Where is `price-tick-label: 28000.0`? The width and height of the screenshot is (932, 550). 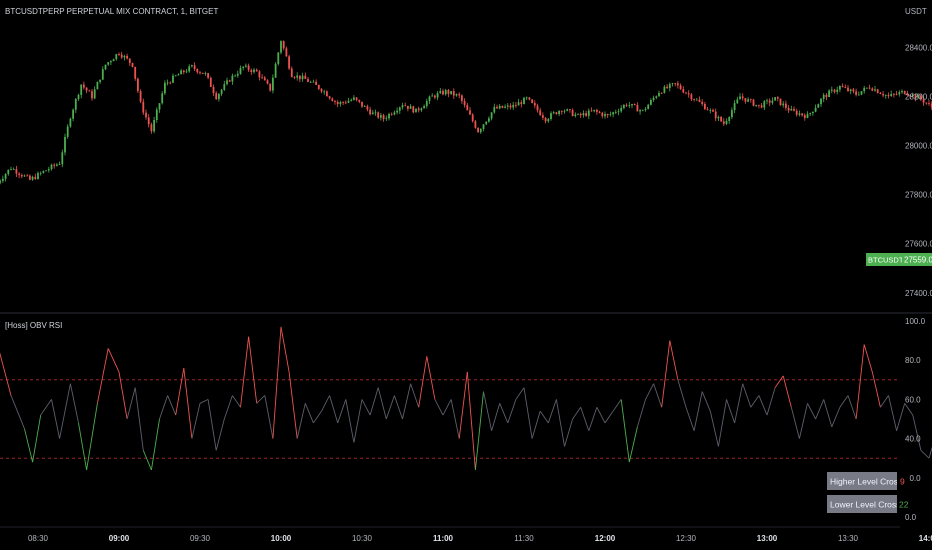
price-tick-label: 28000.0 is located at coordinates (918, 146).